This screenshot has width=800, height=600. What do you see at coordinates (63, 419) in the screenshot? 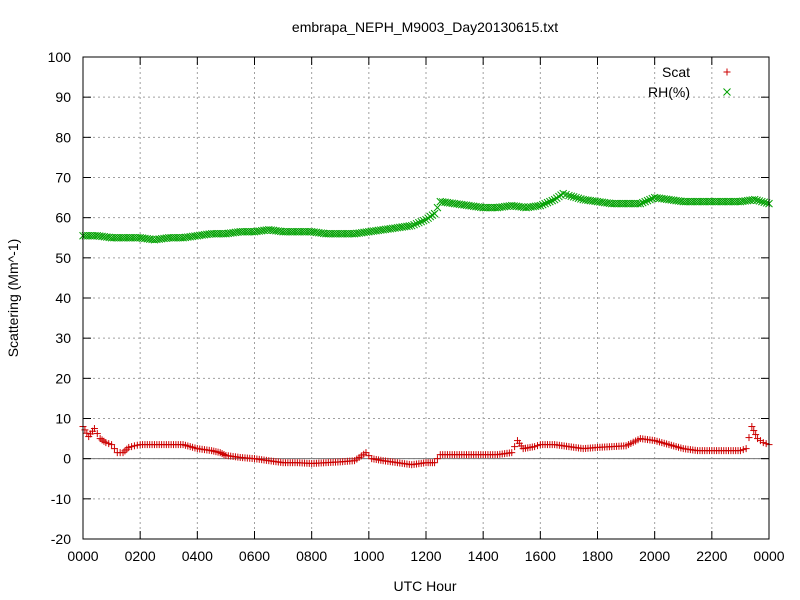
I see `y-tick-label: 10` at bounding box center [63, 419].